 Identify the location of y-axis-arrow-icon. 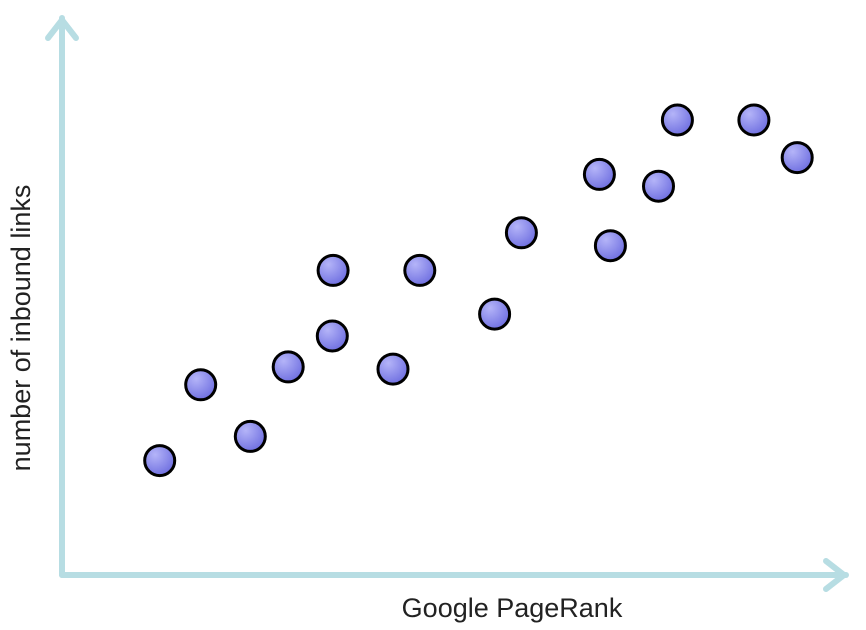
(62, 29).